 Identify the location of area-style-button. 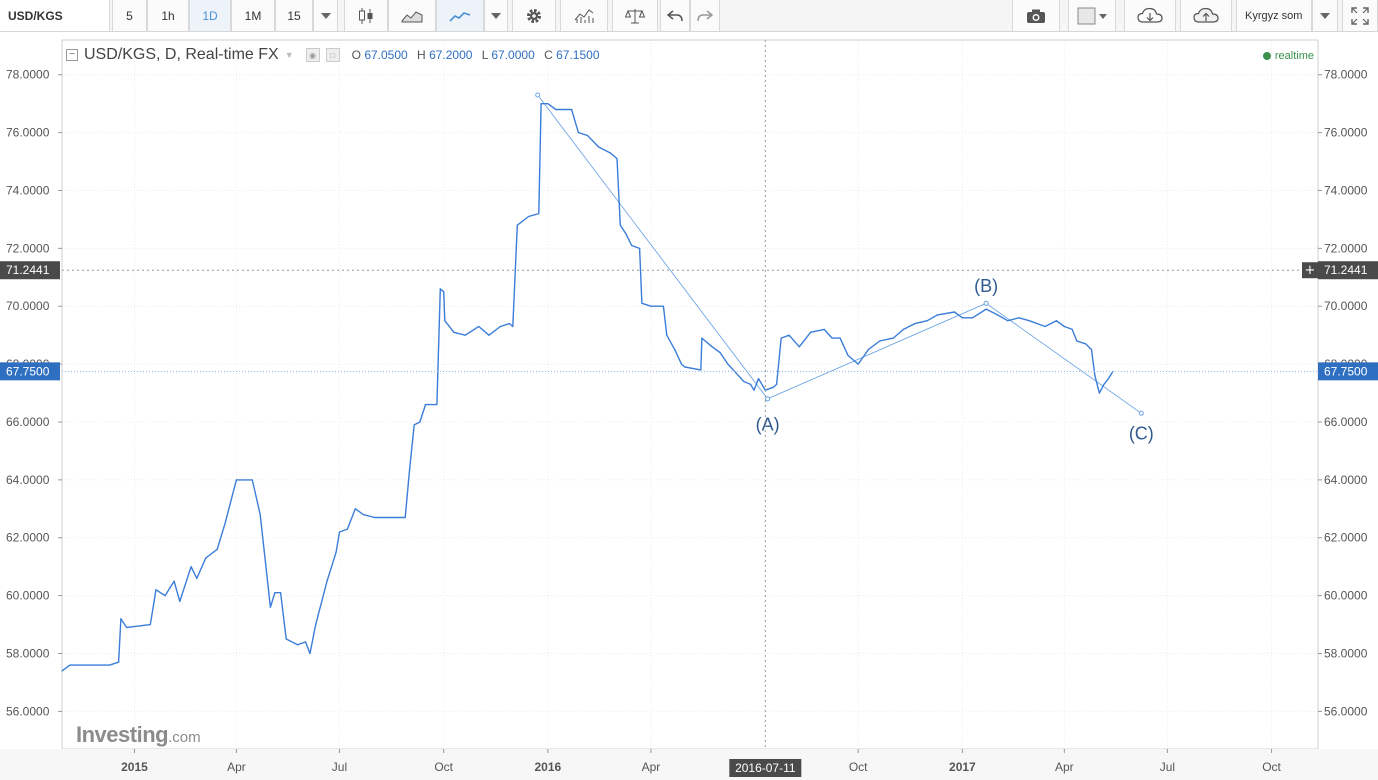
(412, 15).